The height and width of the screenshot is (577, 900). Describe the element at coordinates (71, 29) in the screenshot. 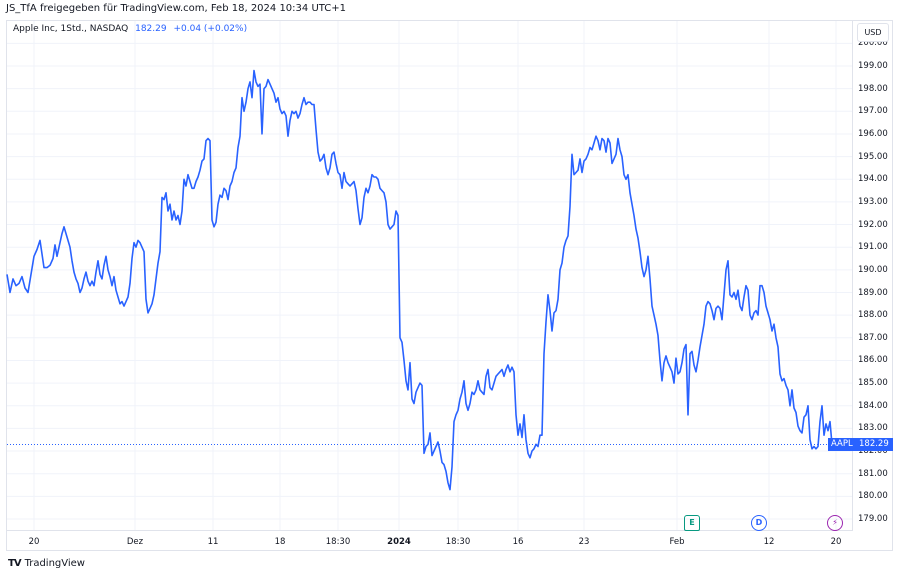

I see `legend-symbol: Apple Inc, 1Std., NASDAQ` at that location.